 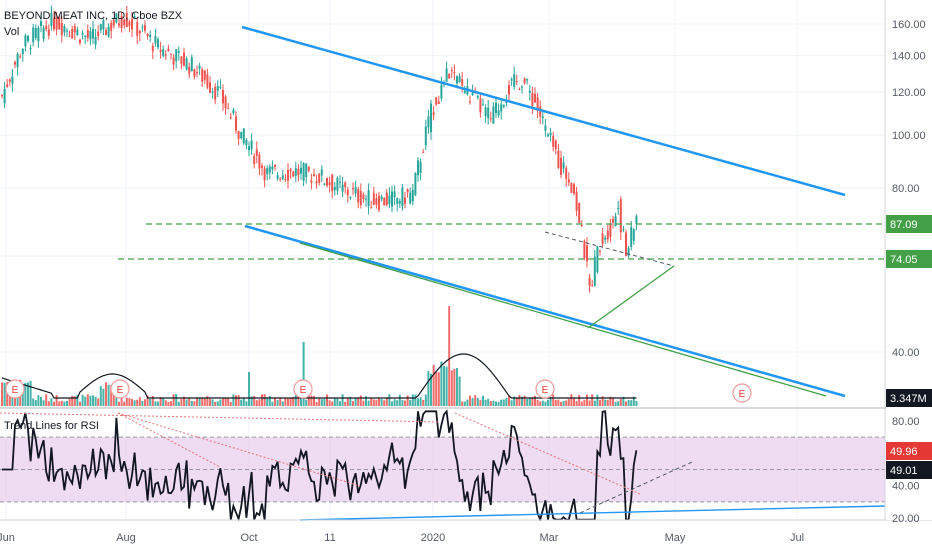 What do you see at coordinates (675, 538) in the screenshot?
I see `time-tick-label: May` at bounding box center [675, 538].